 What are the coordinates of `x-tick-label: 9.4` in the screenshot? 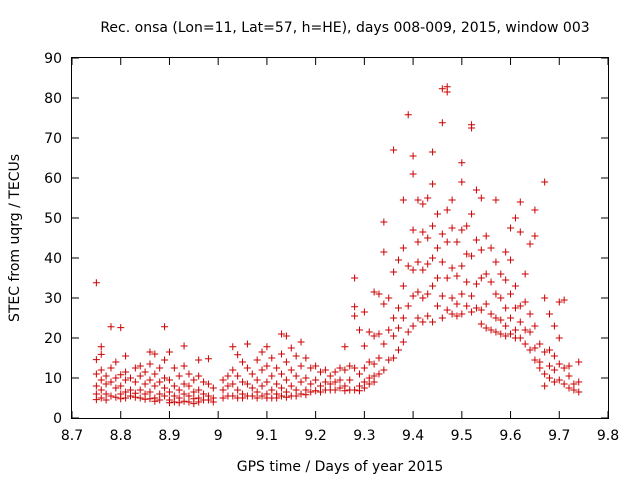 It's located at (413, 436).